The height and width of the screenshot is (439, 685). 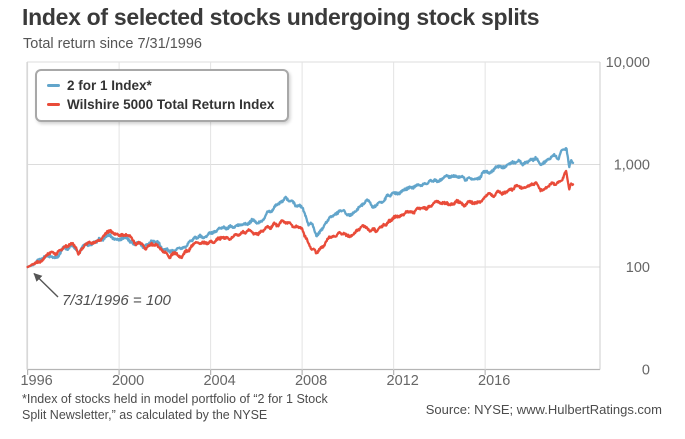 I want to click on y-axis-label: 10,000, so click(x=628, y=63).